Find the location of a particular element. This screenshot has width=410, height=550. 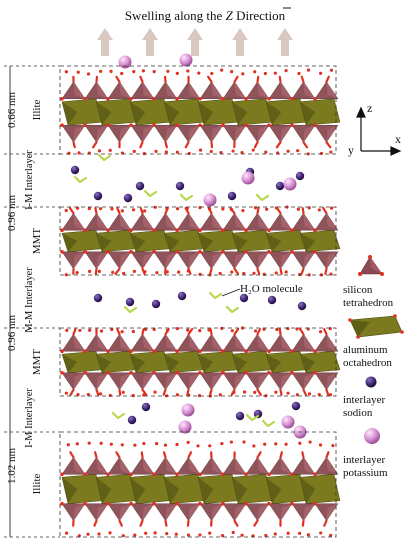

potassium-ion-icon is located at coordinates (372, 436).